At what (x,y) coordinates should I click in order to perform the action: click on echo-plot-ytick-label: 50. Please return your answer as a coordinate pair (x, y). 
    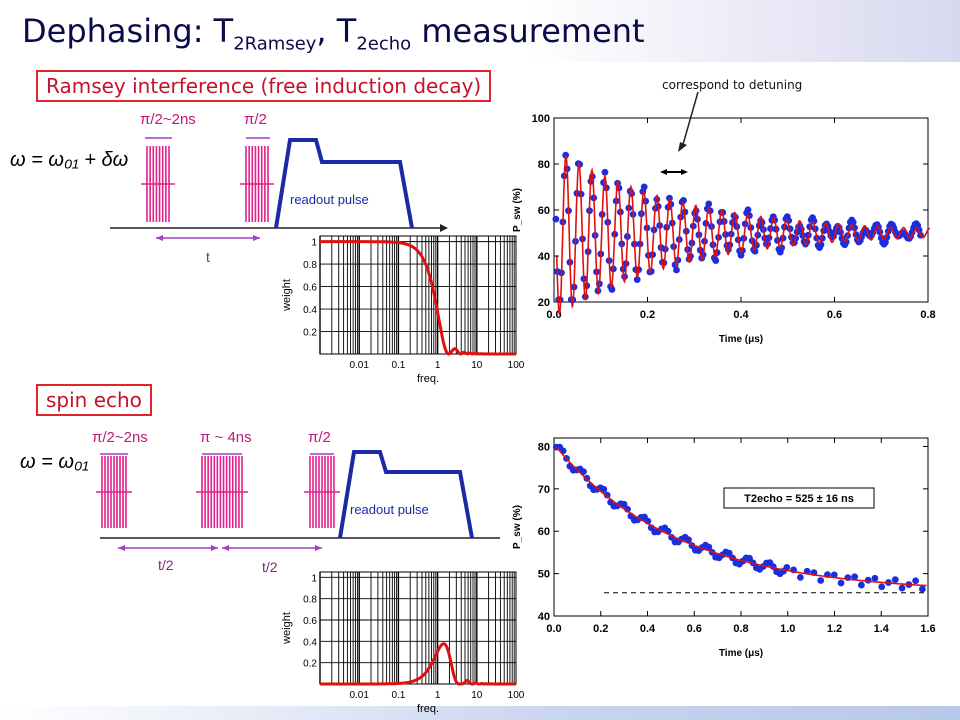
    Looking at the image, I should click on (544, 575).